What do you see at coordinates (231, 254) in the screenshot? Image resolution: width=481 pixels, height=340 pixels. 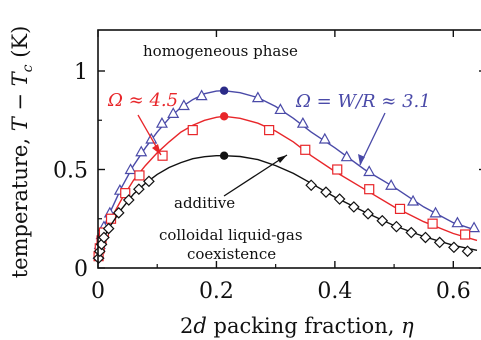 I see `annotation-coexistence-line2: coexistence` at bounding box center [231, 254].